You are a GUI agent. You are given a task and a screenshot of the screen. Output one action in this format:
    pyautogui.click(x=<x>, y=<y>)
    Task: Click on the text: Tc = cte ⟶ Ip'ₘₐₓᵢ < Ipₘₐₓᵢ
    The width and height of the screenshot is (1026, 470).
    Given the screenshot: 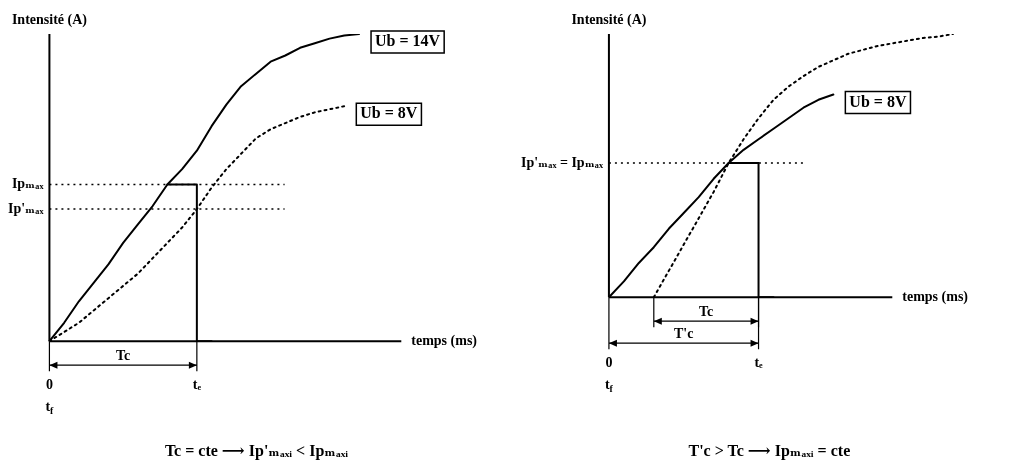 What is the action you would take?
    pyautogui.click(x=256, y=451)
    